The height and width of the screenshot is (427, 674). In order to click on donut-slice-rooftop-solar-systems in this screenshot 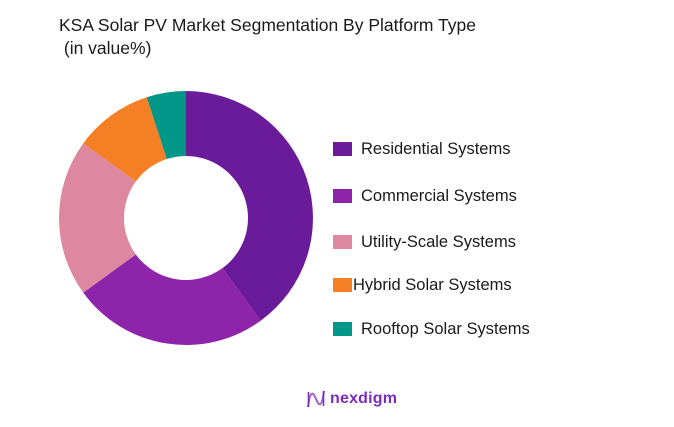, I will do `click(166, 125)`.